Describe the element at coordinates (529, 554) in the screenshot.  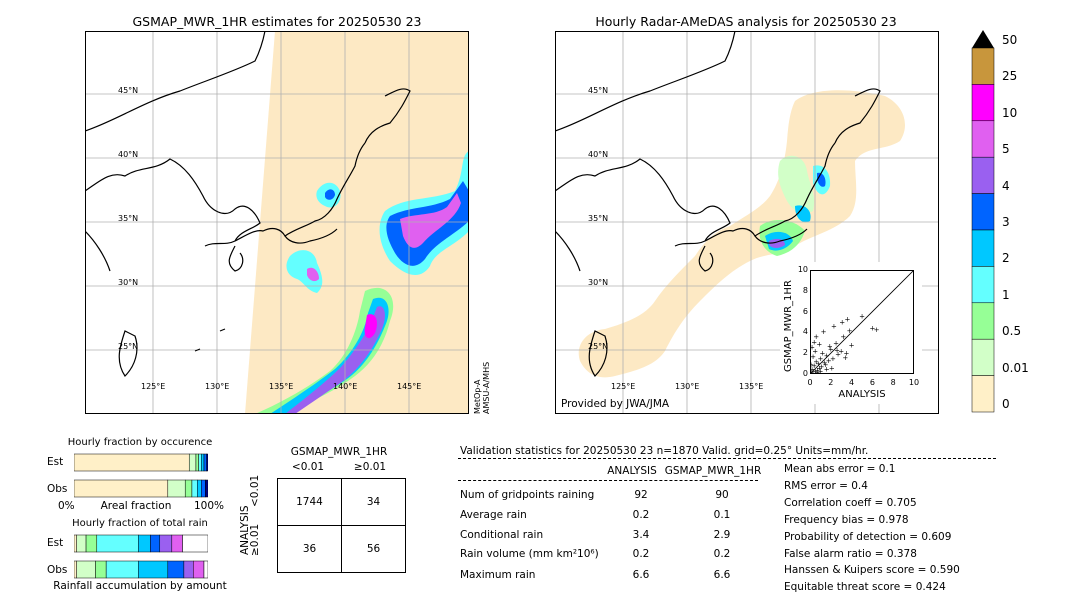
I see `stats-row-label: Rain volume (mm km²10⁶)` at that location.